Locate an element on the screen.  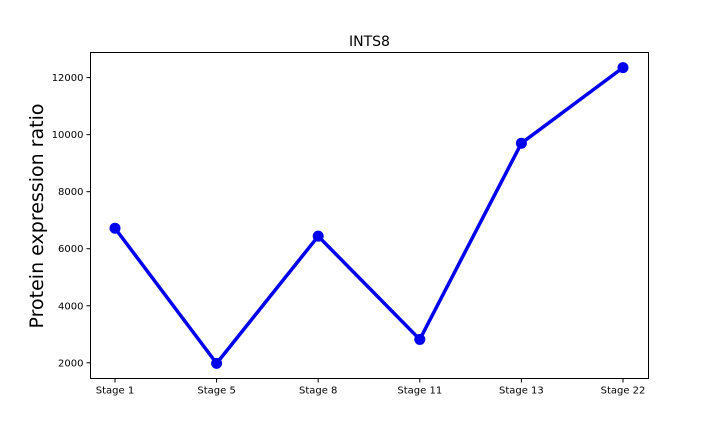
y-tick-label-4000: 4000 is located at coordinates (70, 306).